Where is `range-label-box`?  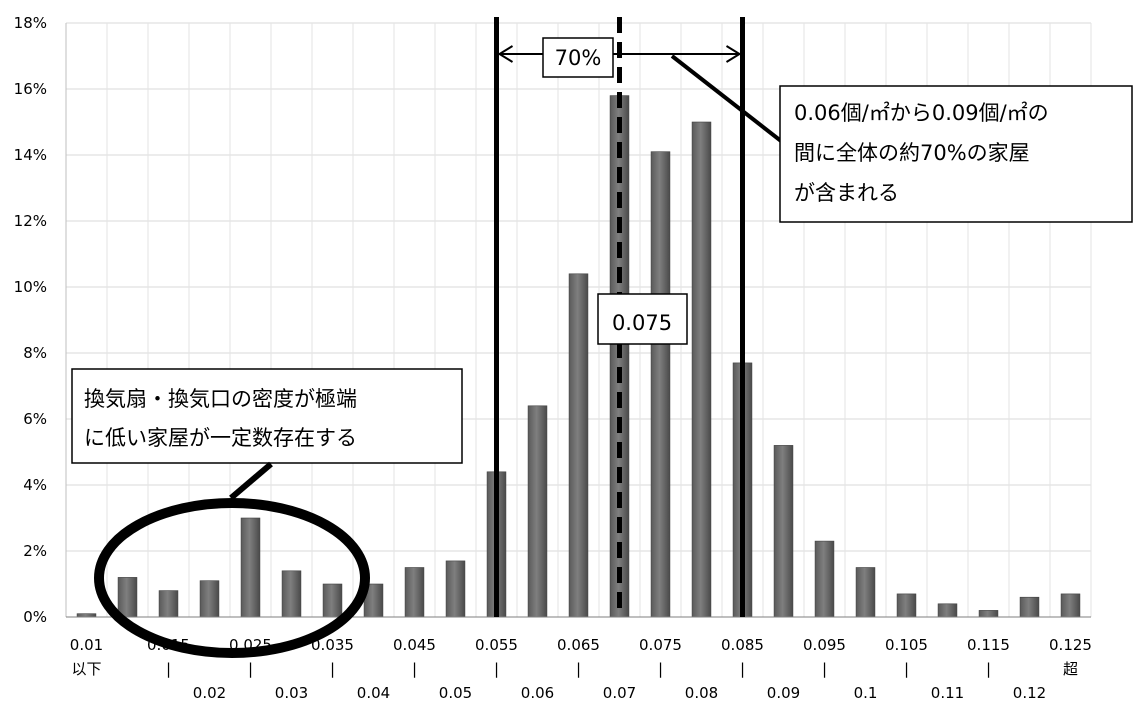
range-label-box is located at coordinates (578, 57).